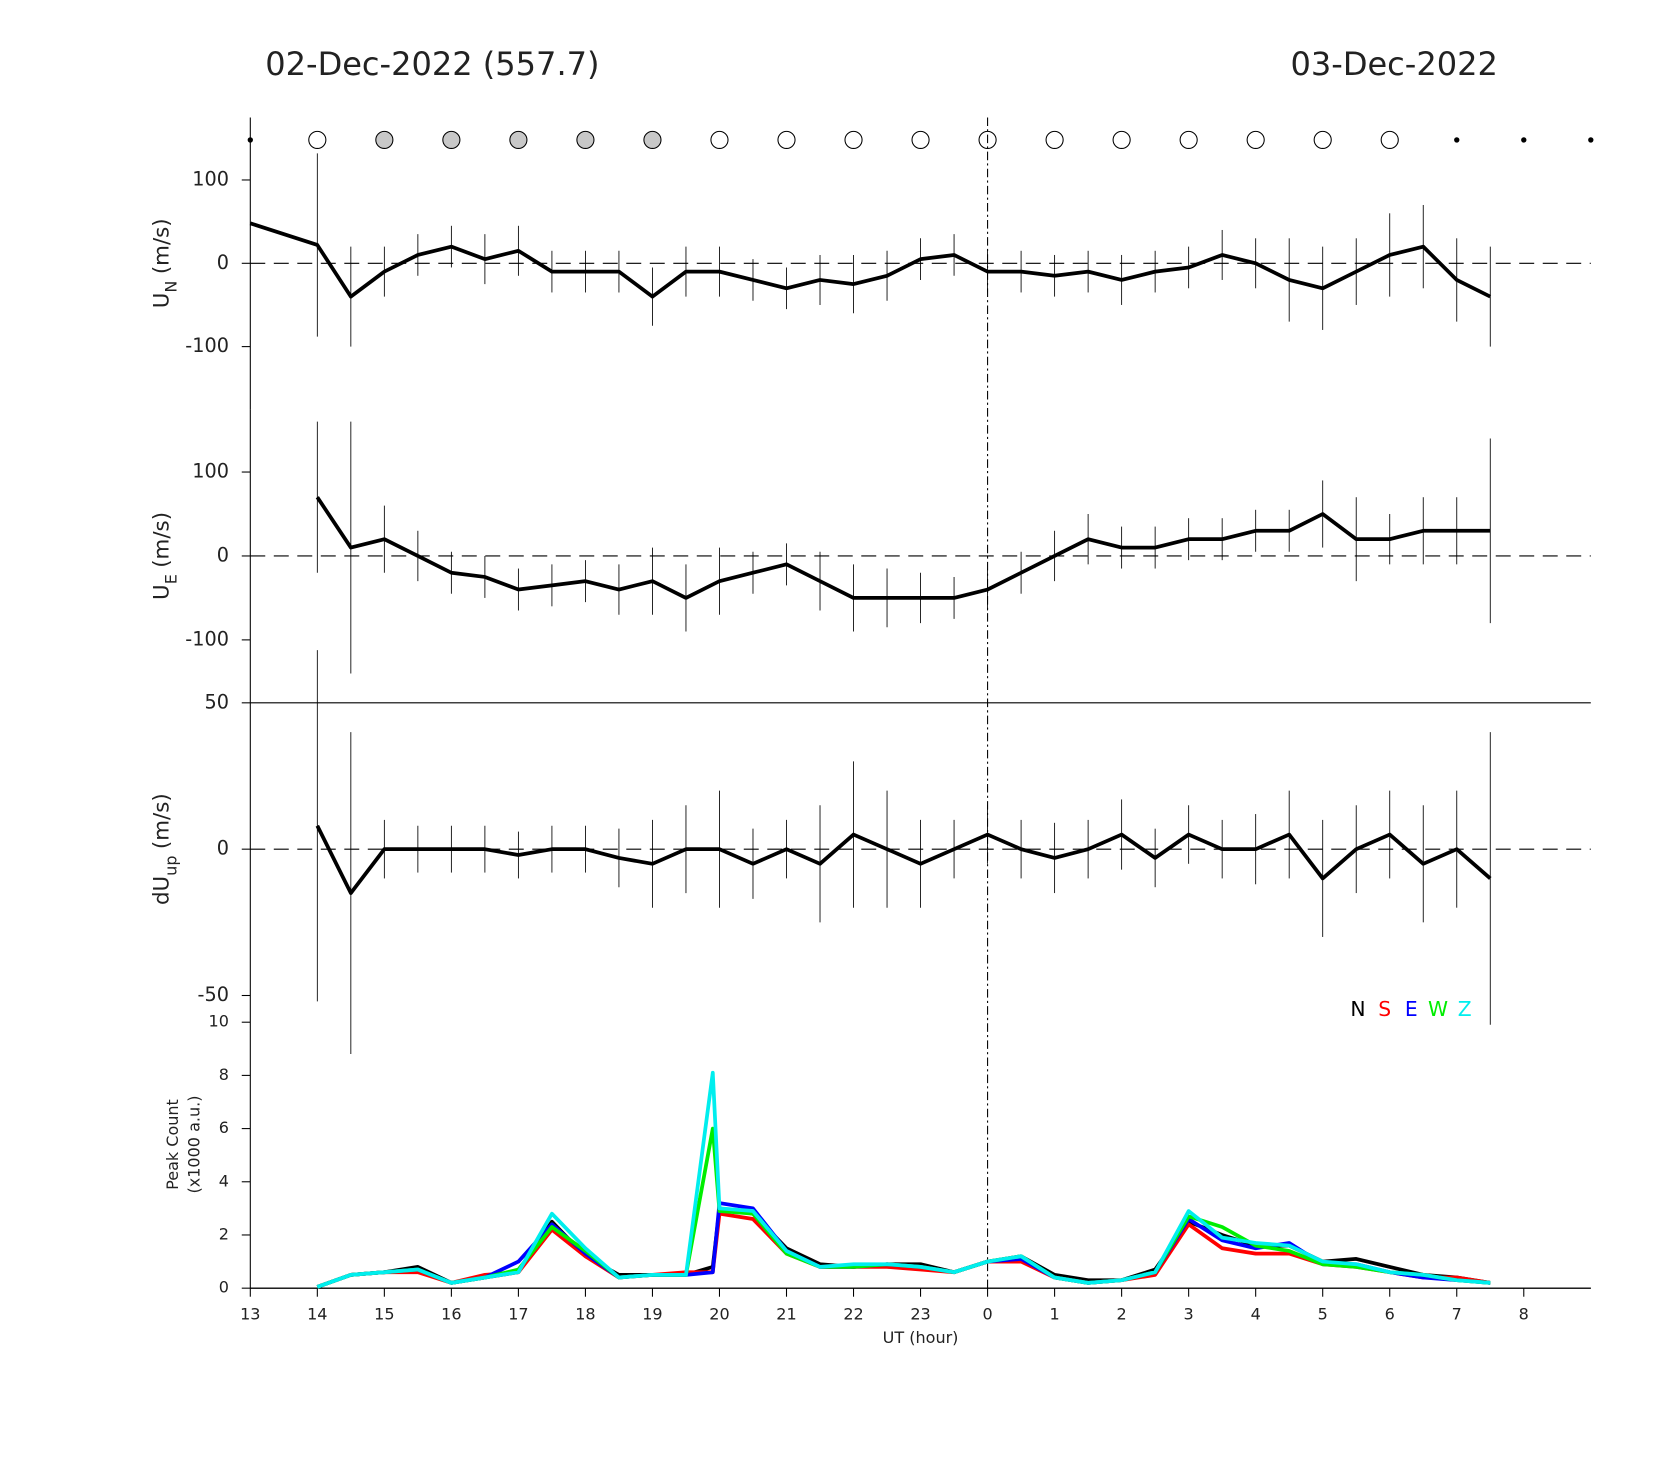 The width and height of the screenshot is (1667, 1458). What do you see at coordinates (216, 701) in the screenshot?
I see `y-tick-label: 50` at bounding box center [216, 701].